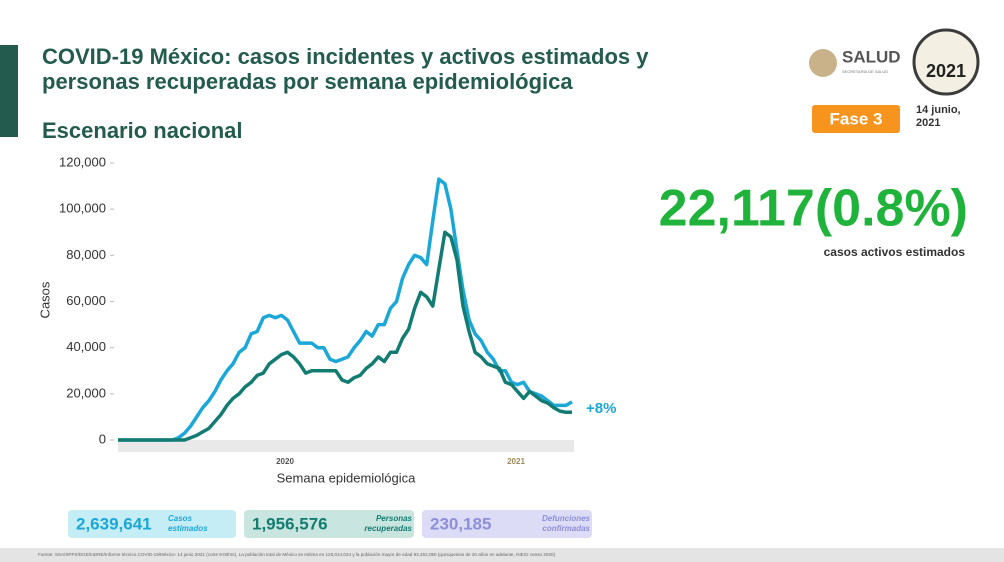 This screenshot has height=562, width=1004. Describe the element at coordinates (347, 477) in the screenshot. I see `x-axis-label: Semana epidemiológica` at that location.